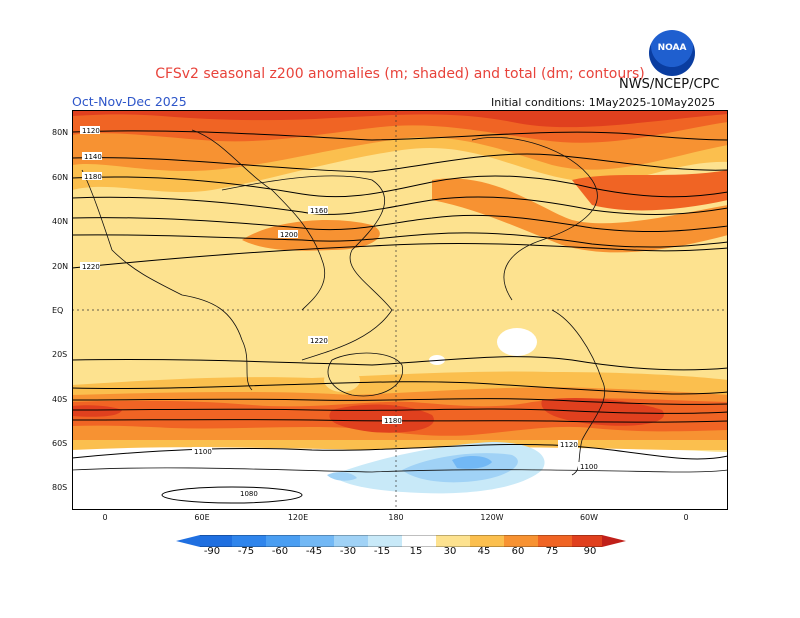 This screenshot has width=800, height=618. What do you see at coordinates (129, 101) in the screenshot?
I see `season-label: Oct-Nov-Dec 2025` at bounding box center [129, 101].